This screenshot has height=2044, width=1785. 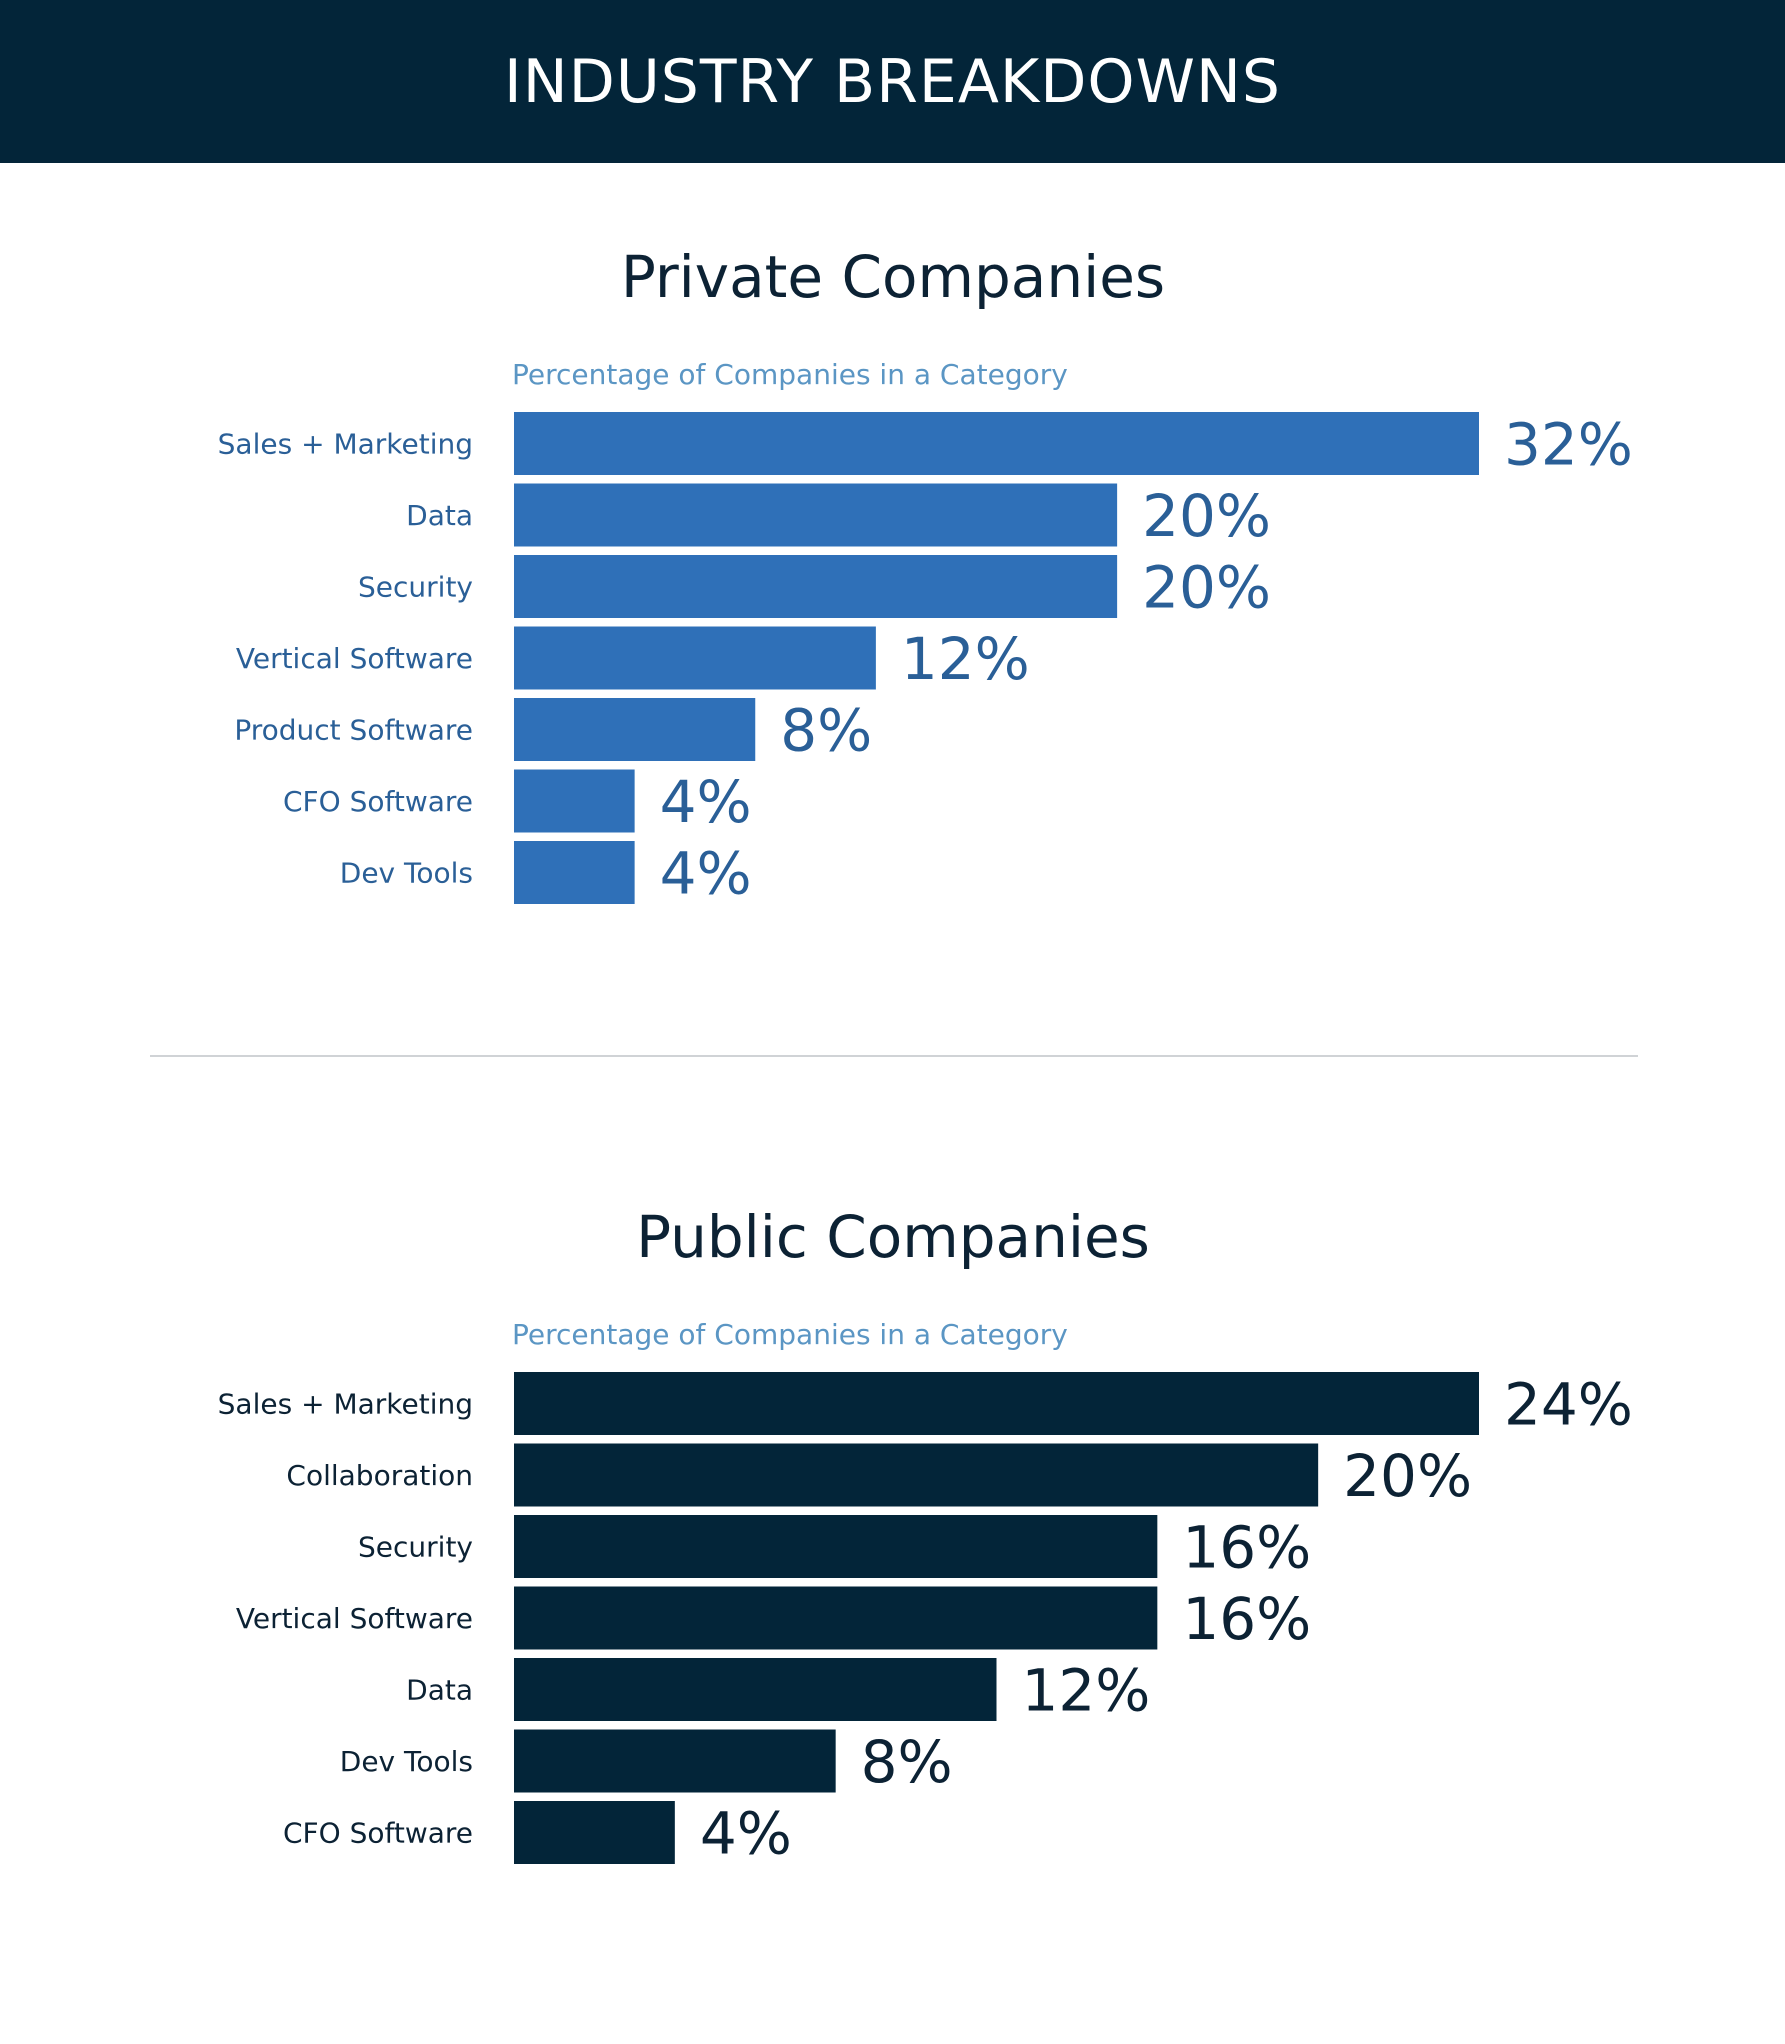 I want to click on header-banner: INDUSTRY BREAKDOWNS, so click(x=892, y=81).